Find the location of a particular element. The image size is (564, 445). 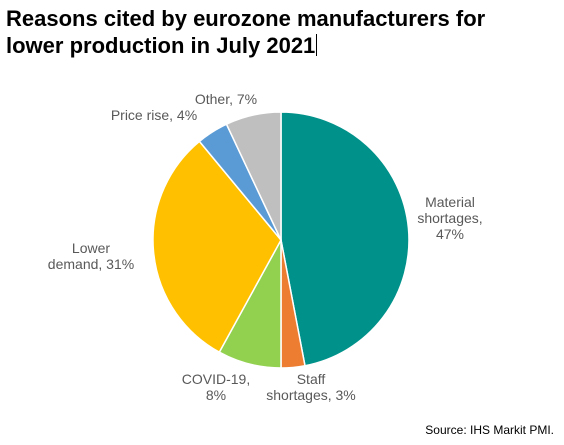

pie-label-lower-demand: Lower demand, 31% is located at coordinates (91, 256).